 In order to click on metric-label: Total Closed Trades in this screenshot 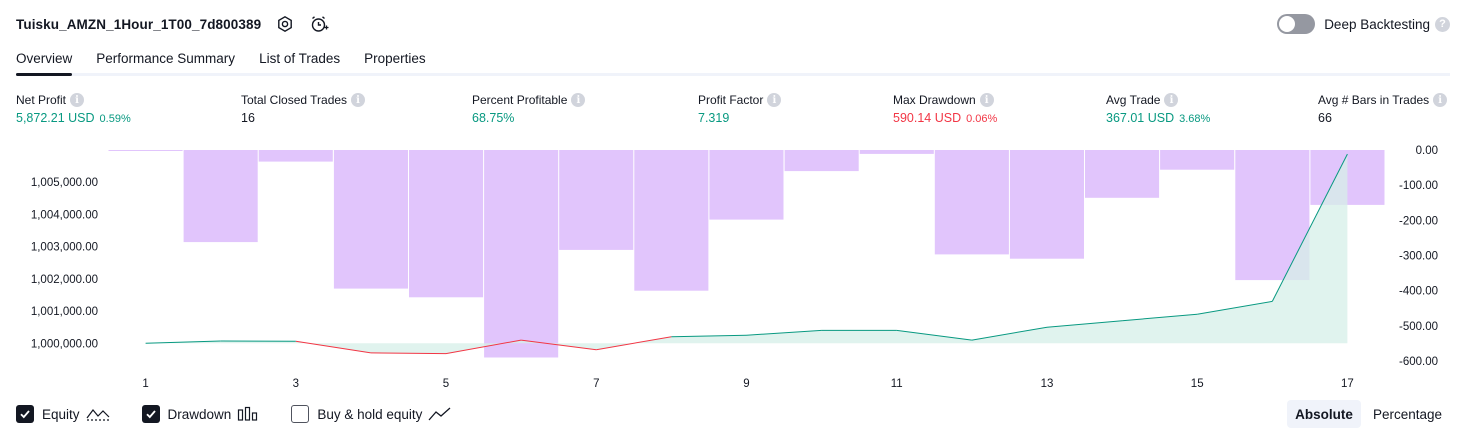, I will do `click(294, 100)`.